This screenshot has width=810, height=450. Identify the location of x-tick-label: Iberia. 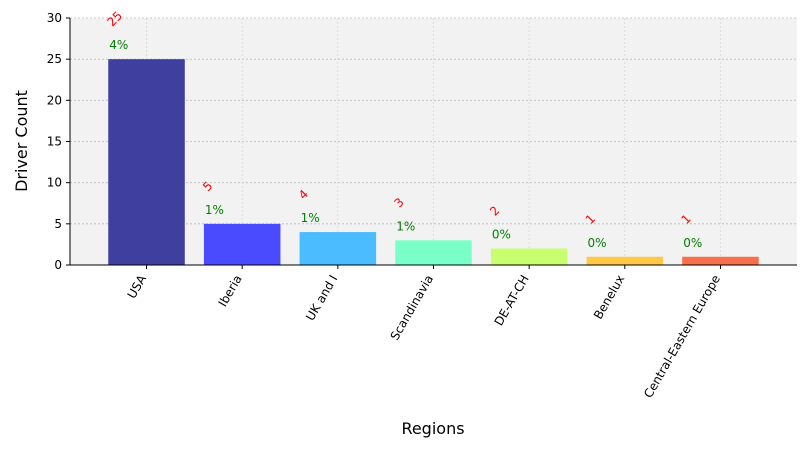
(230, 291).